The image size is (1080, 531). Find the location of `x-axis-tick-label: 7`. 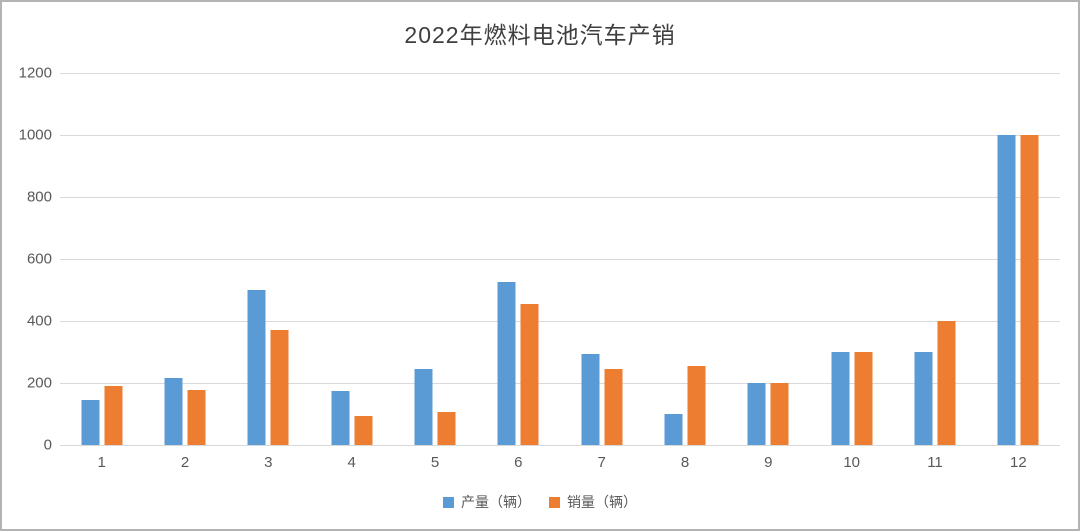

x-axis-tick-label: 7 is located at coordinates (601, 462).